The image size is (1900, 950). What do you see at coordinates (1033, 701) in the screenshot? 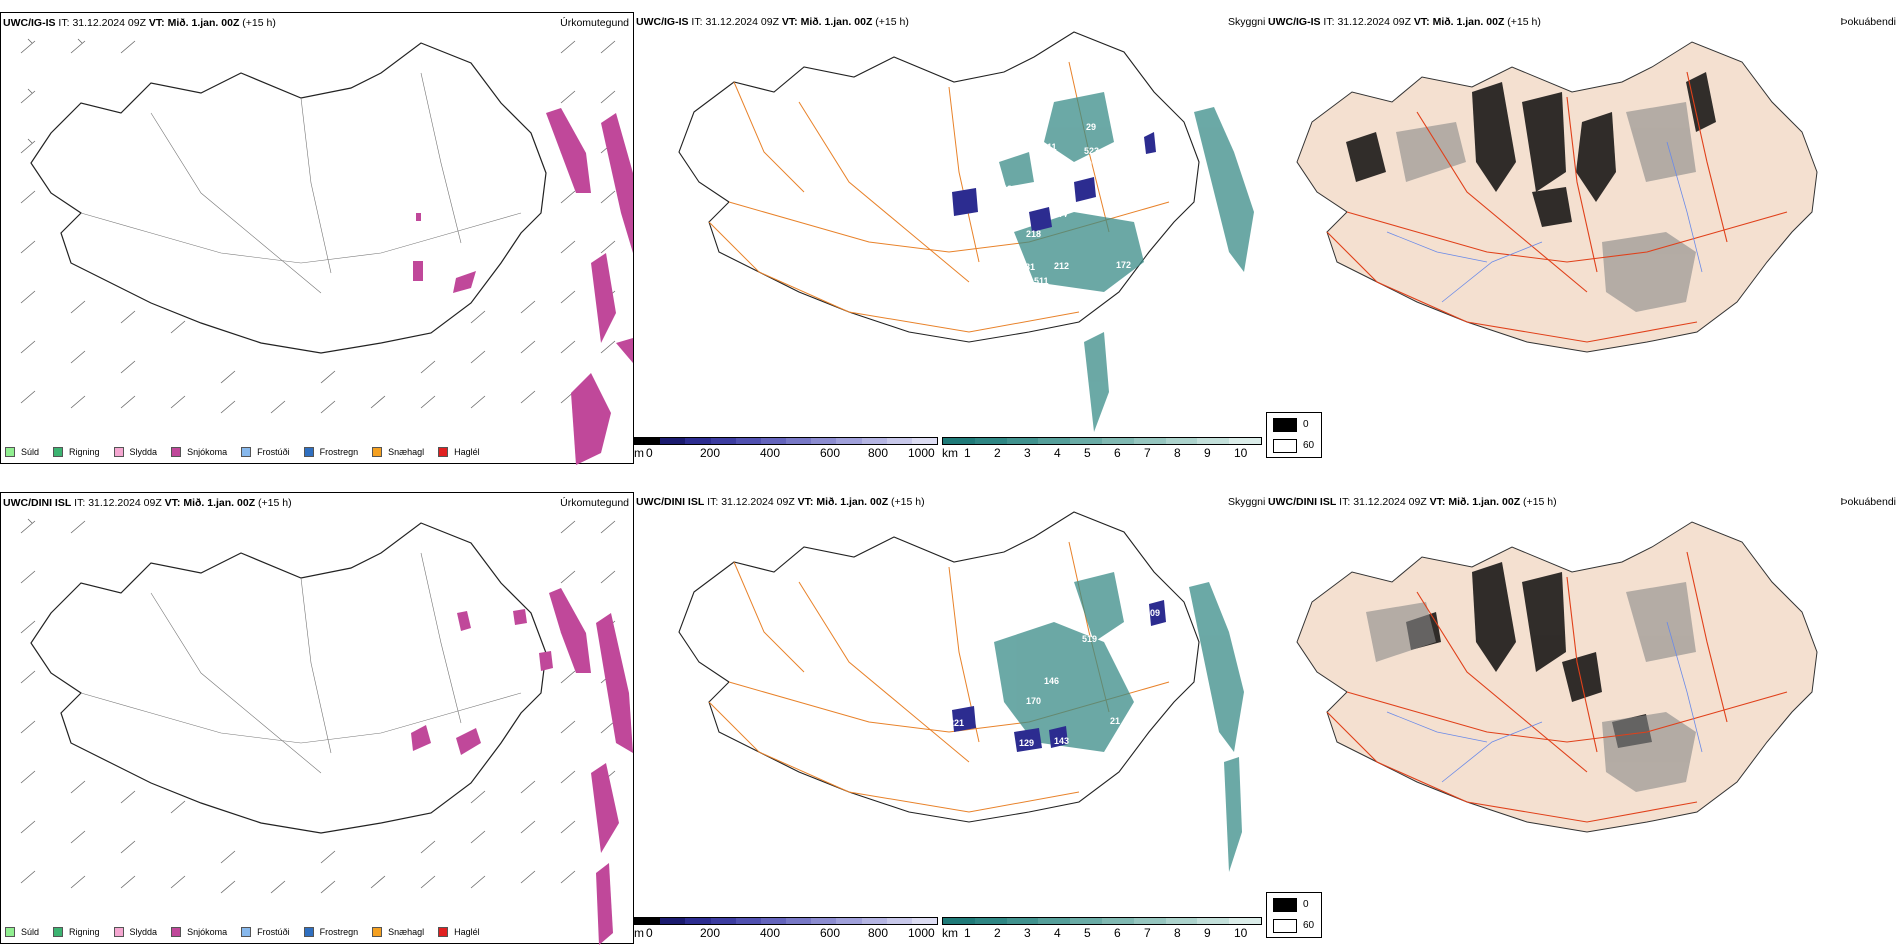
I see `ceiling-label: 170` at bounding box center [1033, 701].